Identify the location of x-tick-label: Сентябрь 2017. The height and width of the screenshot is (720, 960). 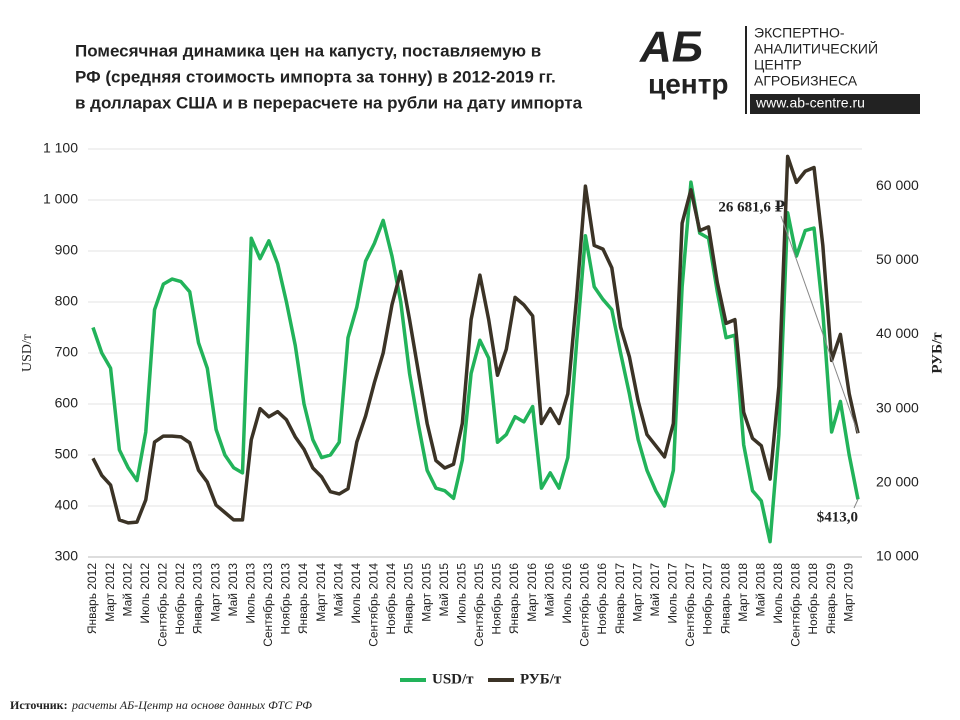
(690, 605).